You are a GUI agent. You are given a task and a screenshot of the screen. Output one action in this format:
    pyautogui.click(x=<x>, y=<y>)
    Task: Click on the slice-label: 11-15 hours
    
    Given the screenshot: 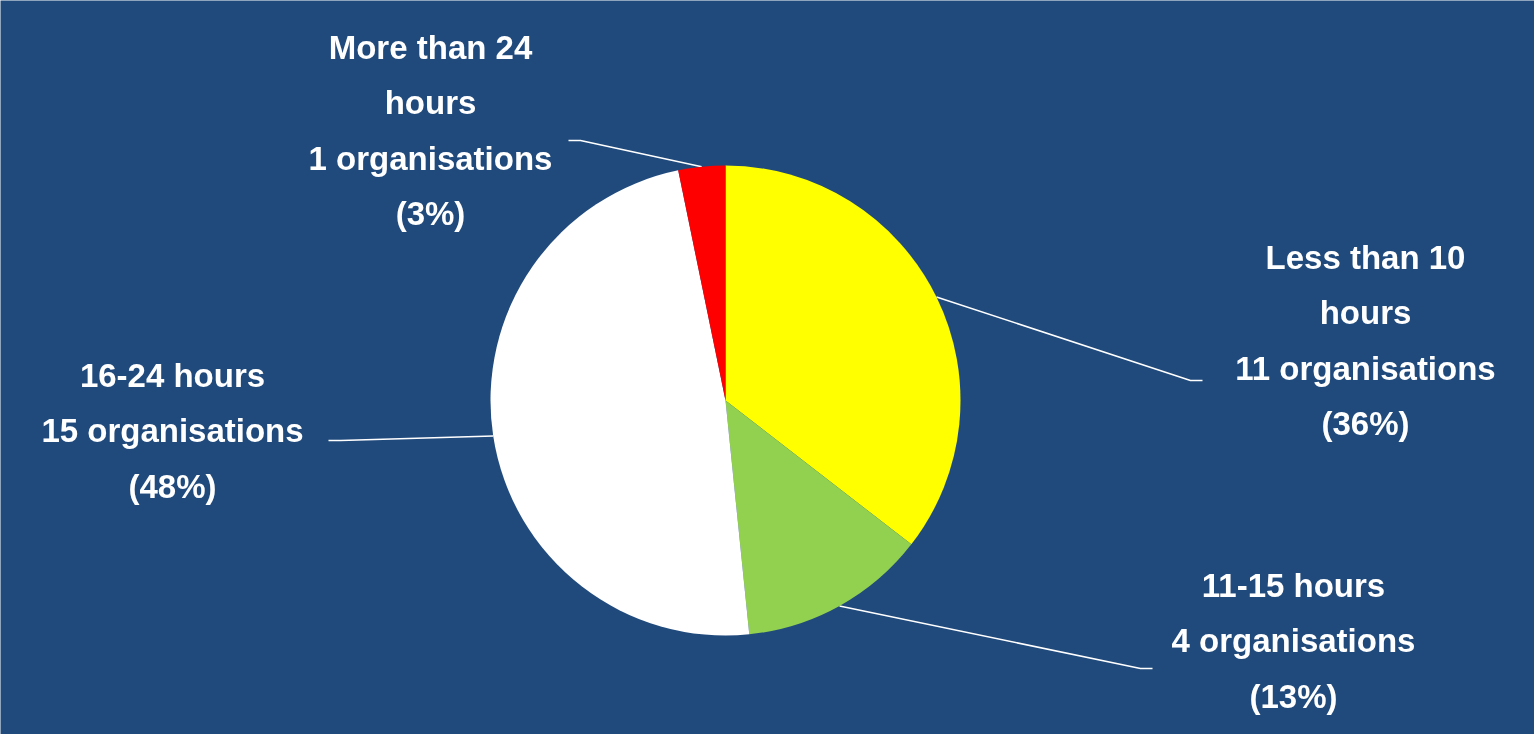 What is the action you would take?
    pyautogui.click(x=1293, y=585)
    